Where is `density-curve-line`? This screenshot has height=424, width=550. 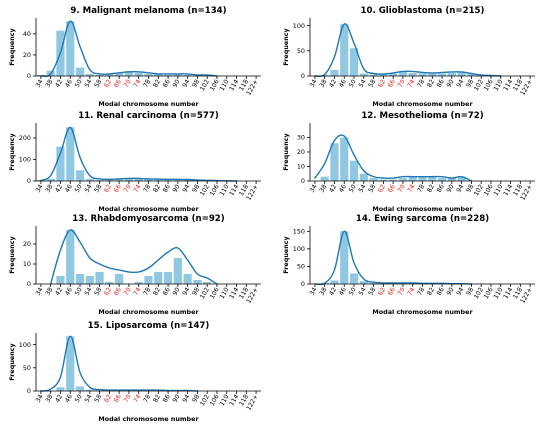 density-curve-line is located at coordinates (393, 258).